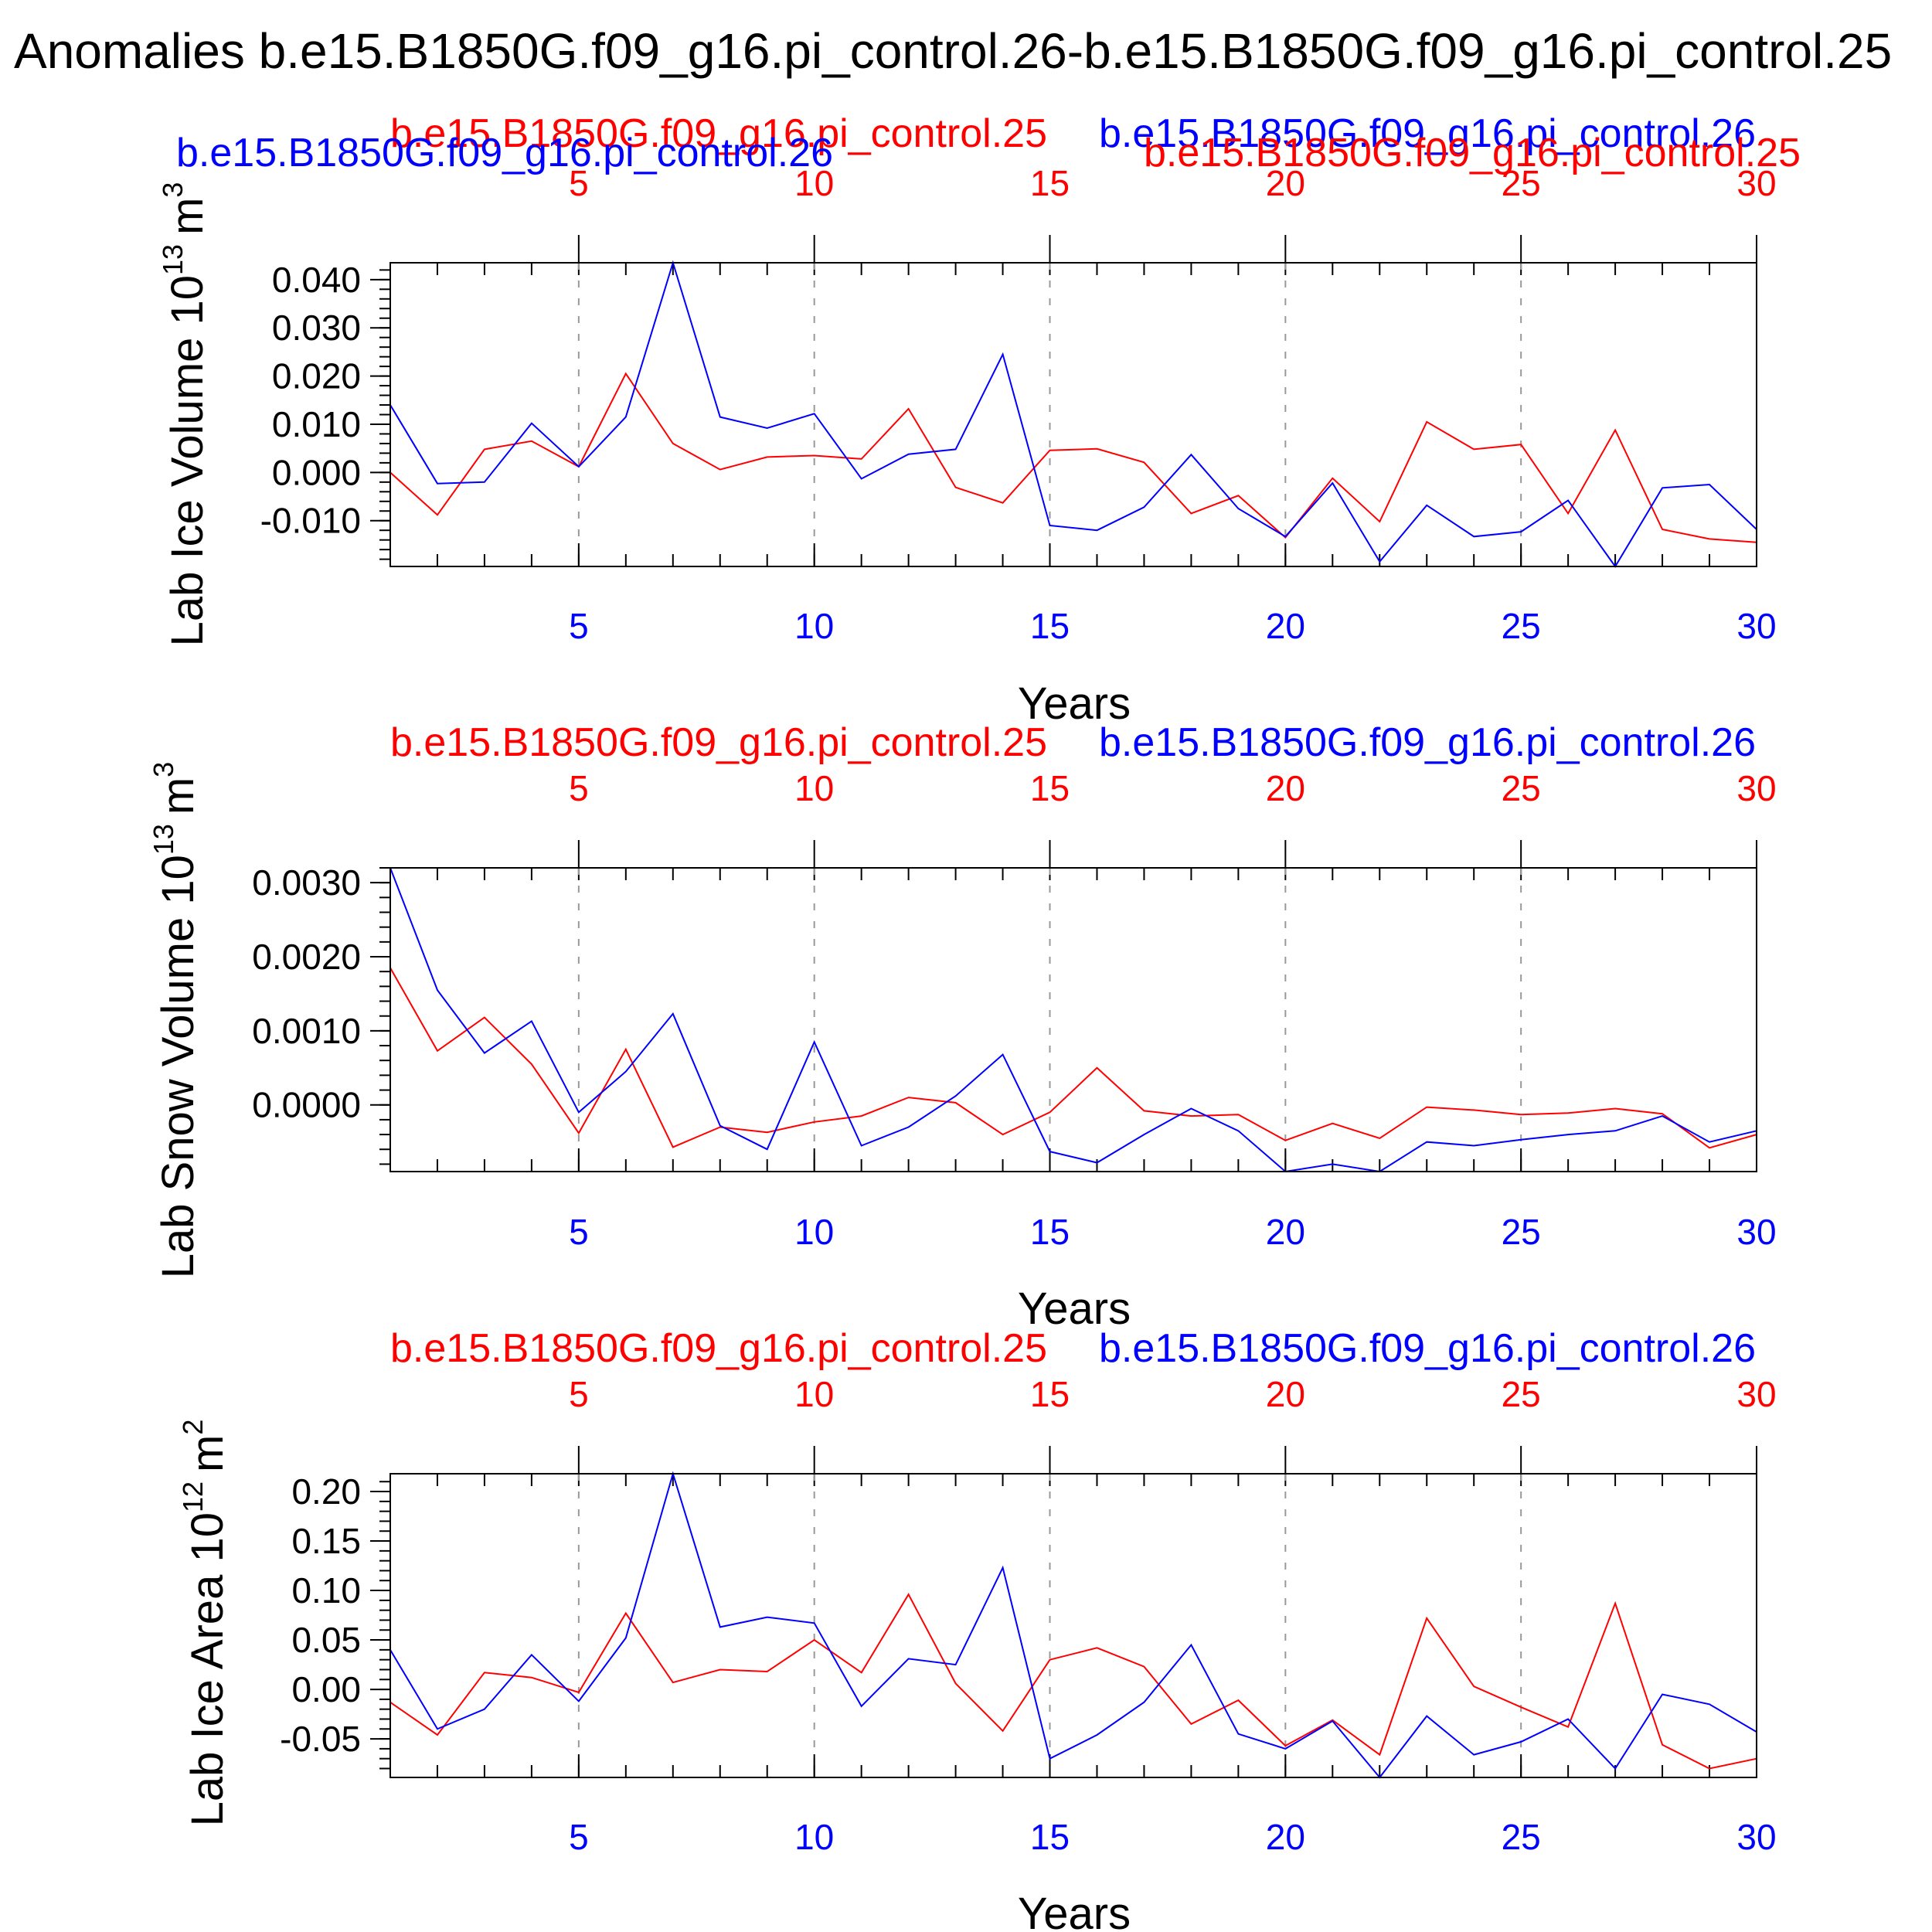 This screenshot has width=1932, height=1932. Describe the element at coordinates (316, 424) in the screenshot. I see `y-tick-label: 0.010` at that location.